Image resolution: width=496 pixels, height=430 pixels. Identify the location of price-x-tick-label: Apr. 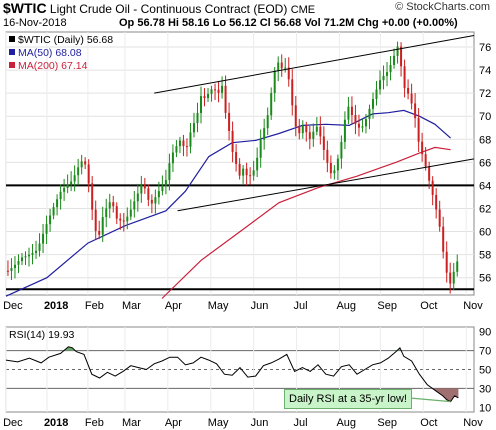
(173, 306).